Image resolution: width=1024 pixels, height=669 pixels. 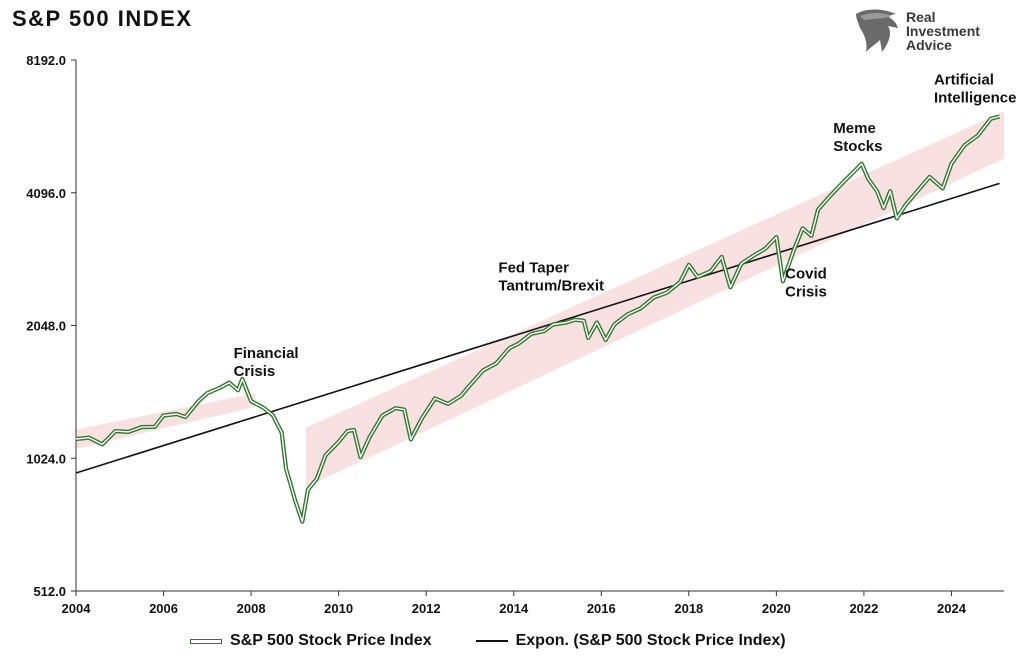 I want to click on annotation-line: Stocks, so click(x=857, y=146).